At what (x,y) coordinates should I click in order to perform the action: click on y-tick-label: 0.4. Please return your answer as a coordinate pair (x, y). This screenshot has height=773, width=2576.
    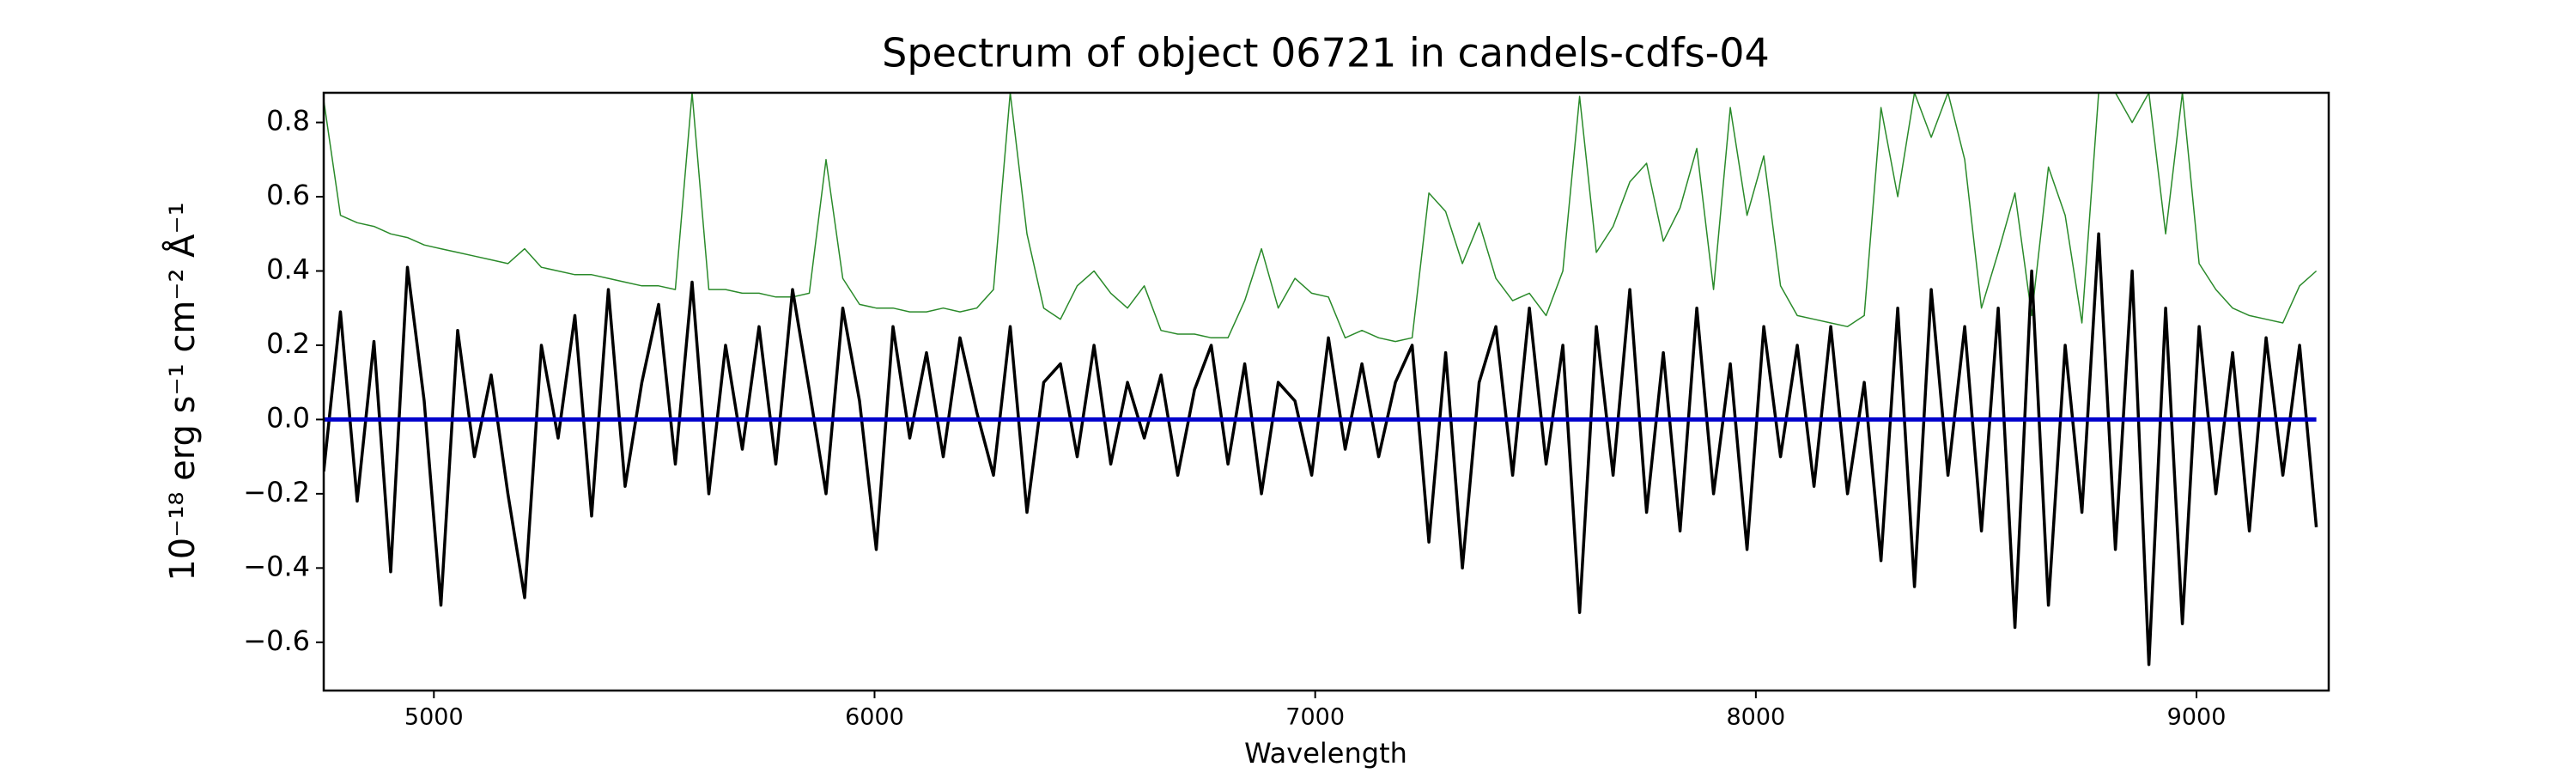
    Looking at the image, I should click on (288, 269).